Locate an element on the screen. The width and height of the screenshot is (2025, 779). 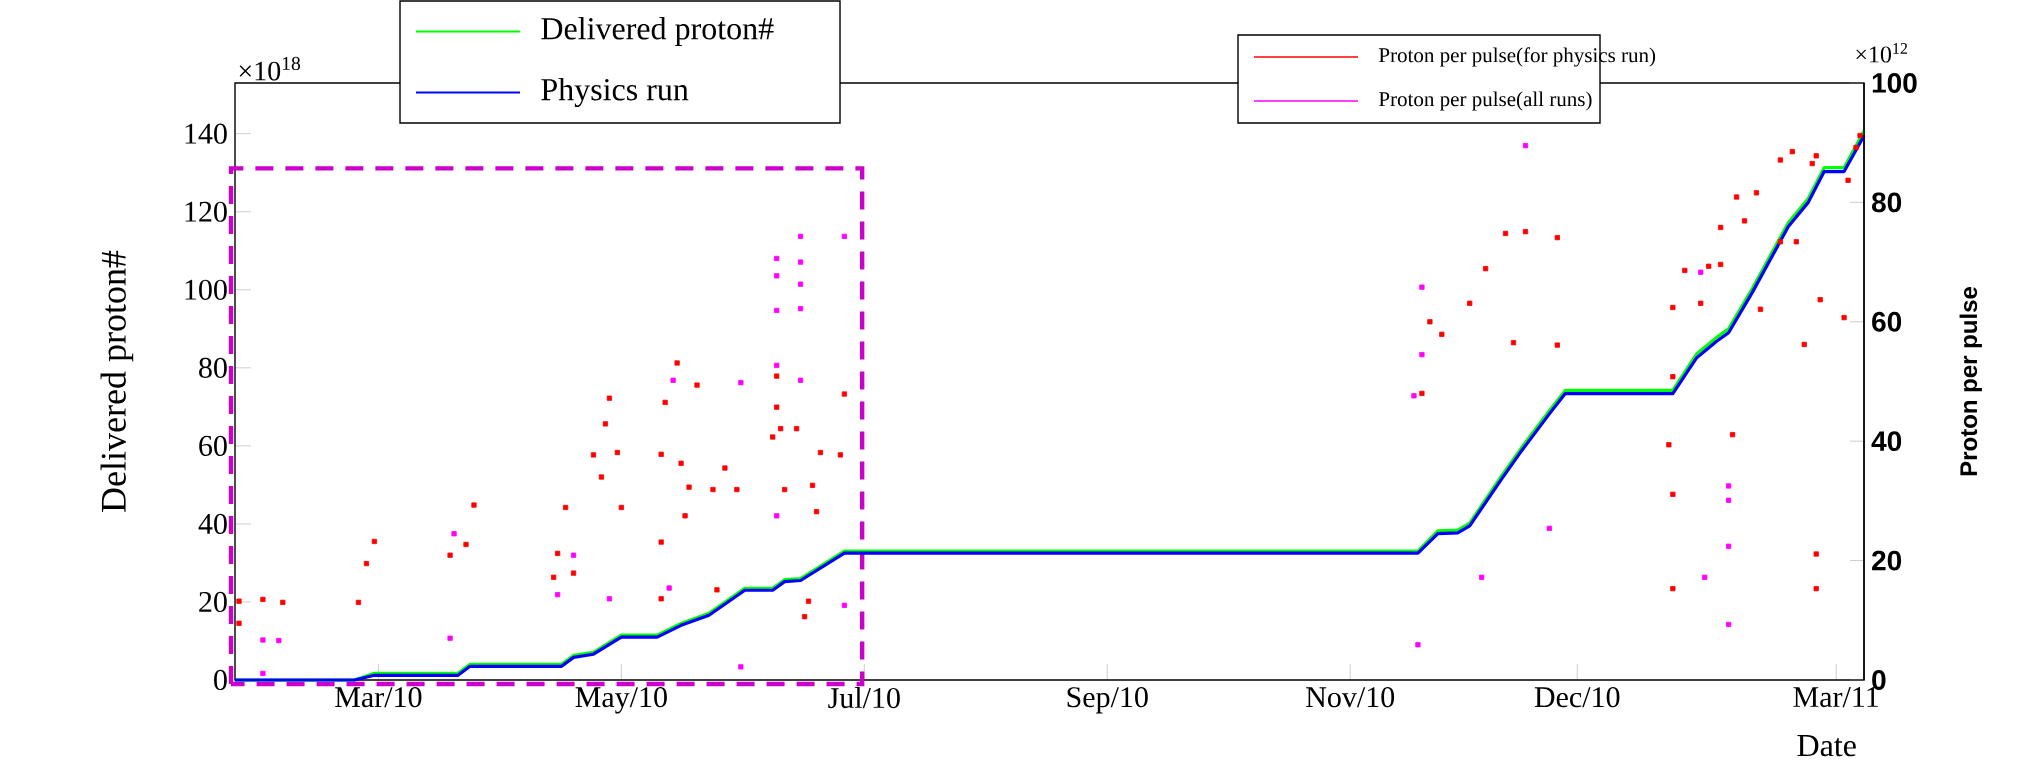
y2-tick-label: 100 is located at coordinates (1894, 83).